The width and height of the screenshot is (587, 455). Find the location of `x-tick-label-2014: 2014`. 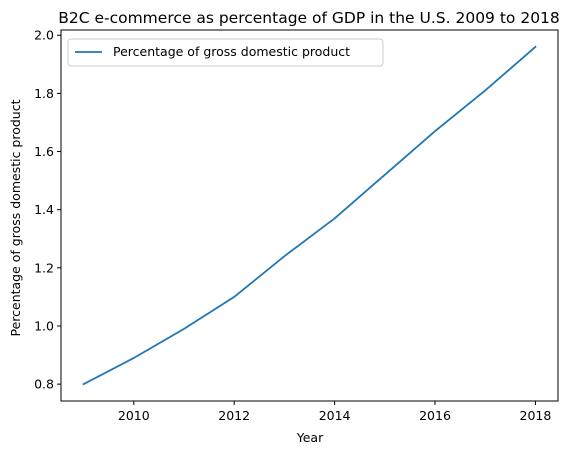

x-tick-label-2014: 2014 is located at coordinates (335, 415).